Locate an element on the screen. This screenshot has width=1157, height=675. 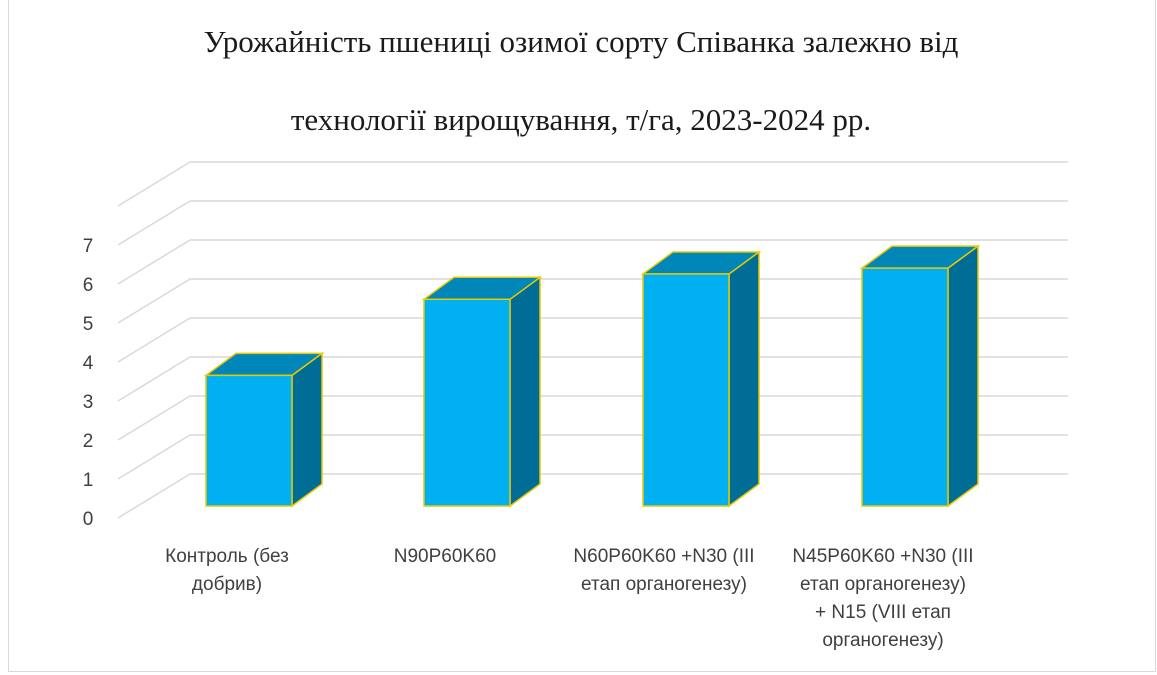
y-tick-label: 3 is located at coordinates (88, 402).